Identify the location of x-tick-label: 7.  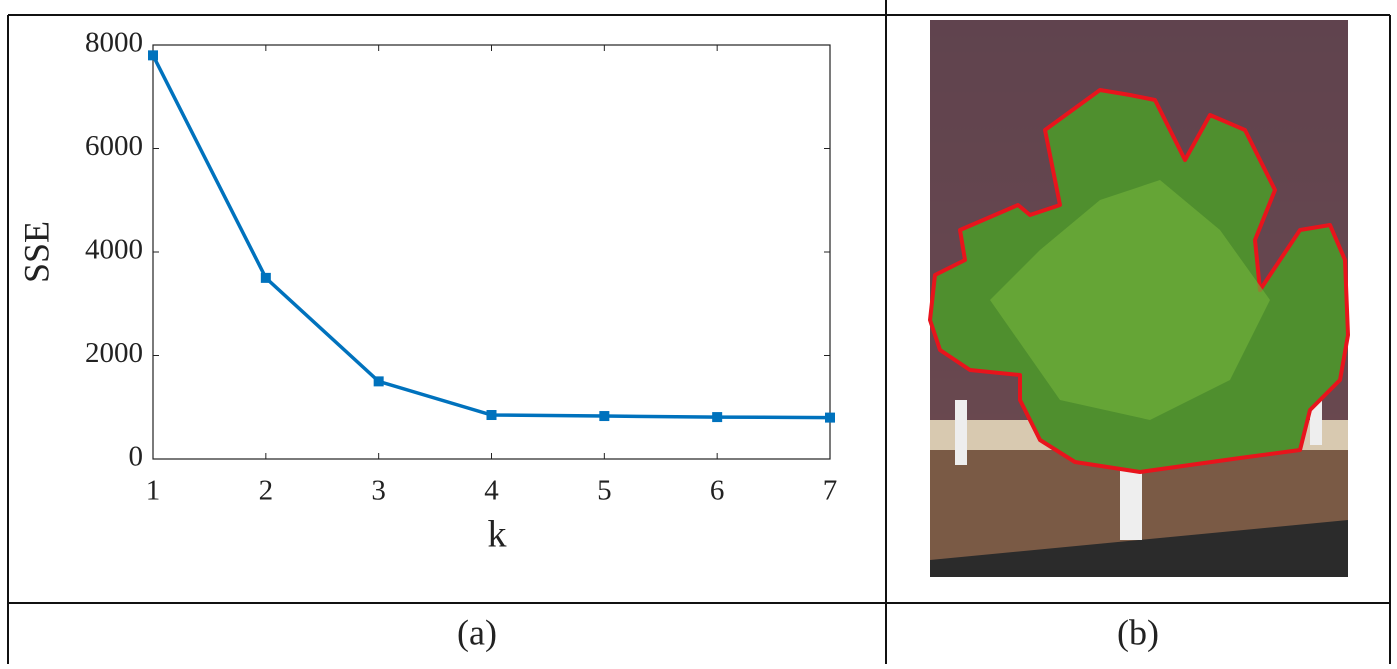
(830, 491).